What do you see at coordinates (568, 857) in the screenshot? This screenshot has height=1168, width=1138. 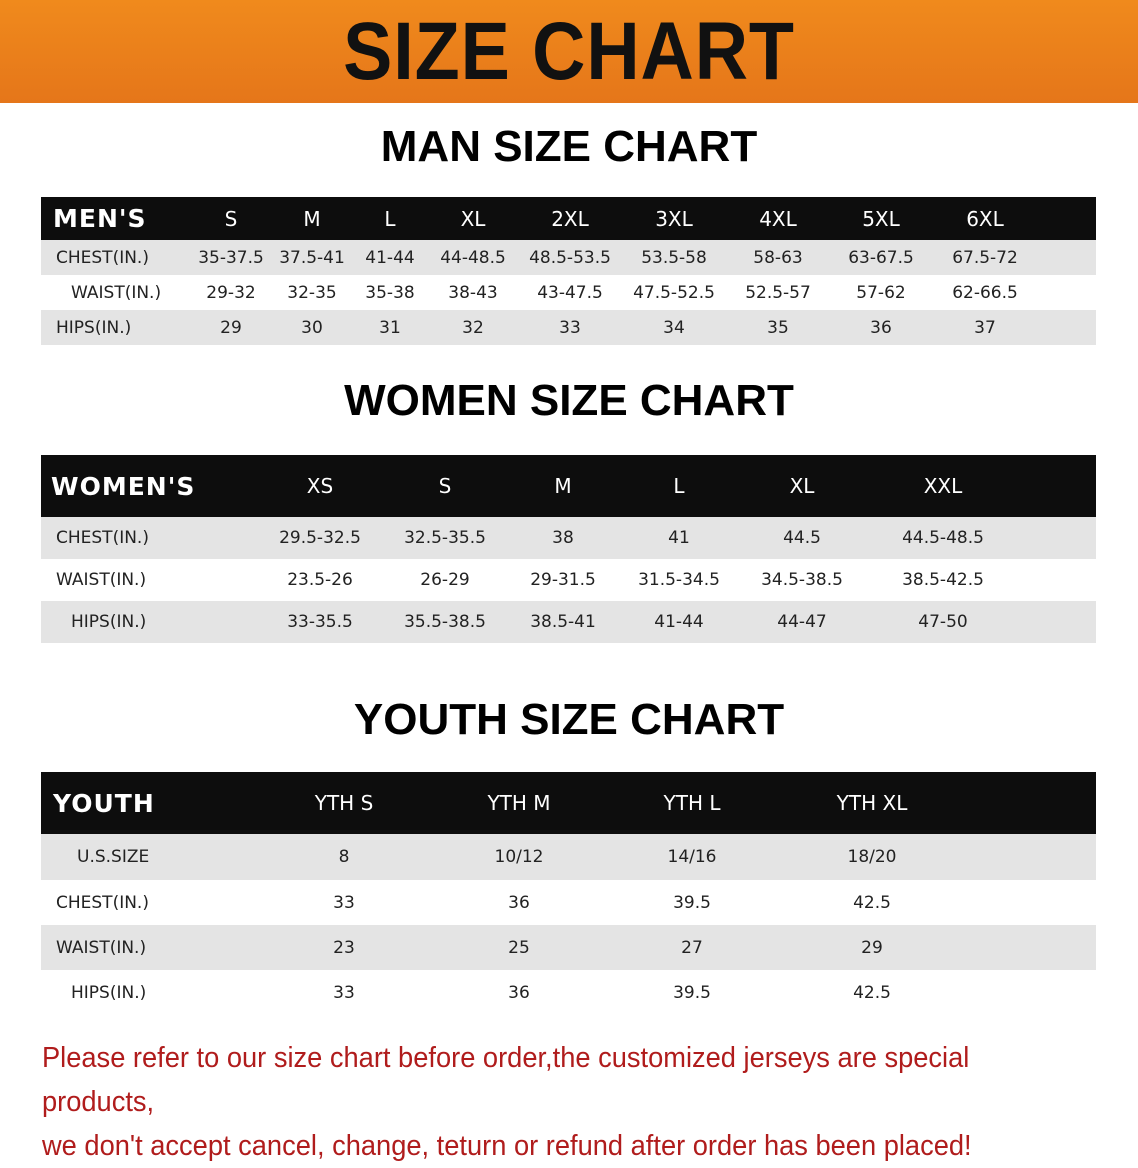 I see `table-row: U.S.SIZE 8 10/12 14/16 18/20` at bounding box center [568, 857].